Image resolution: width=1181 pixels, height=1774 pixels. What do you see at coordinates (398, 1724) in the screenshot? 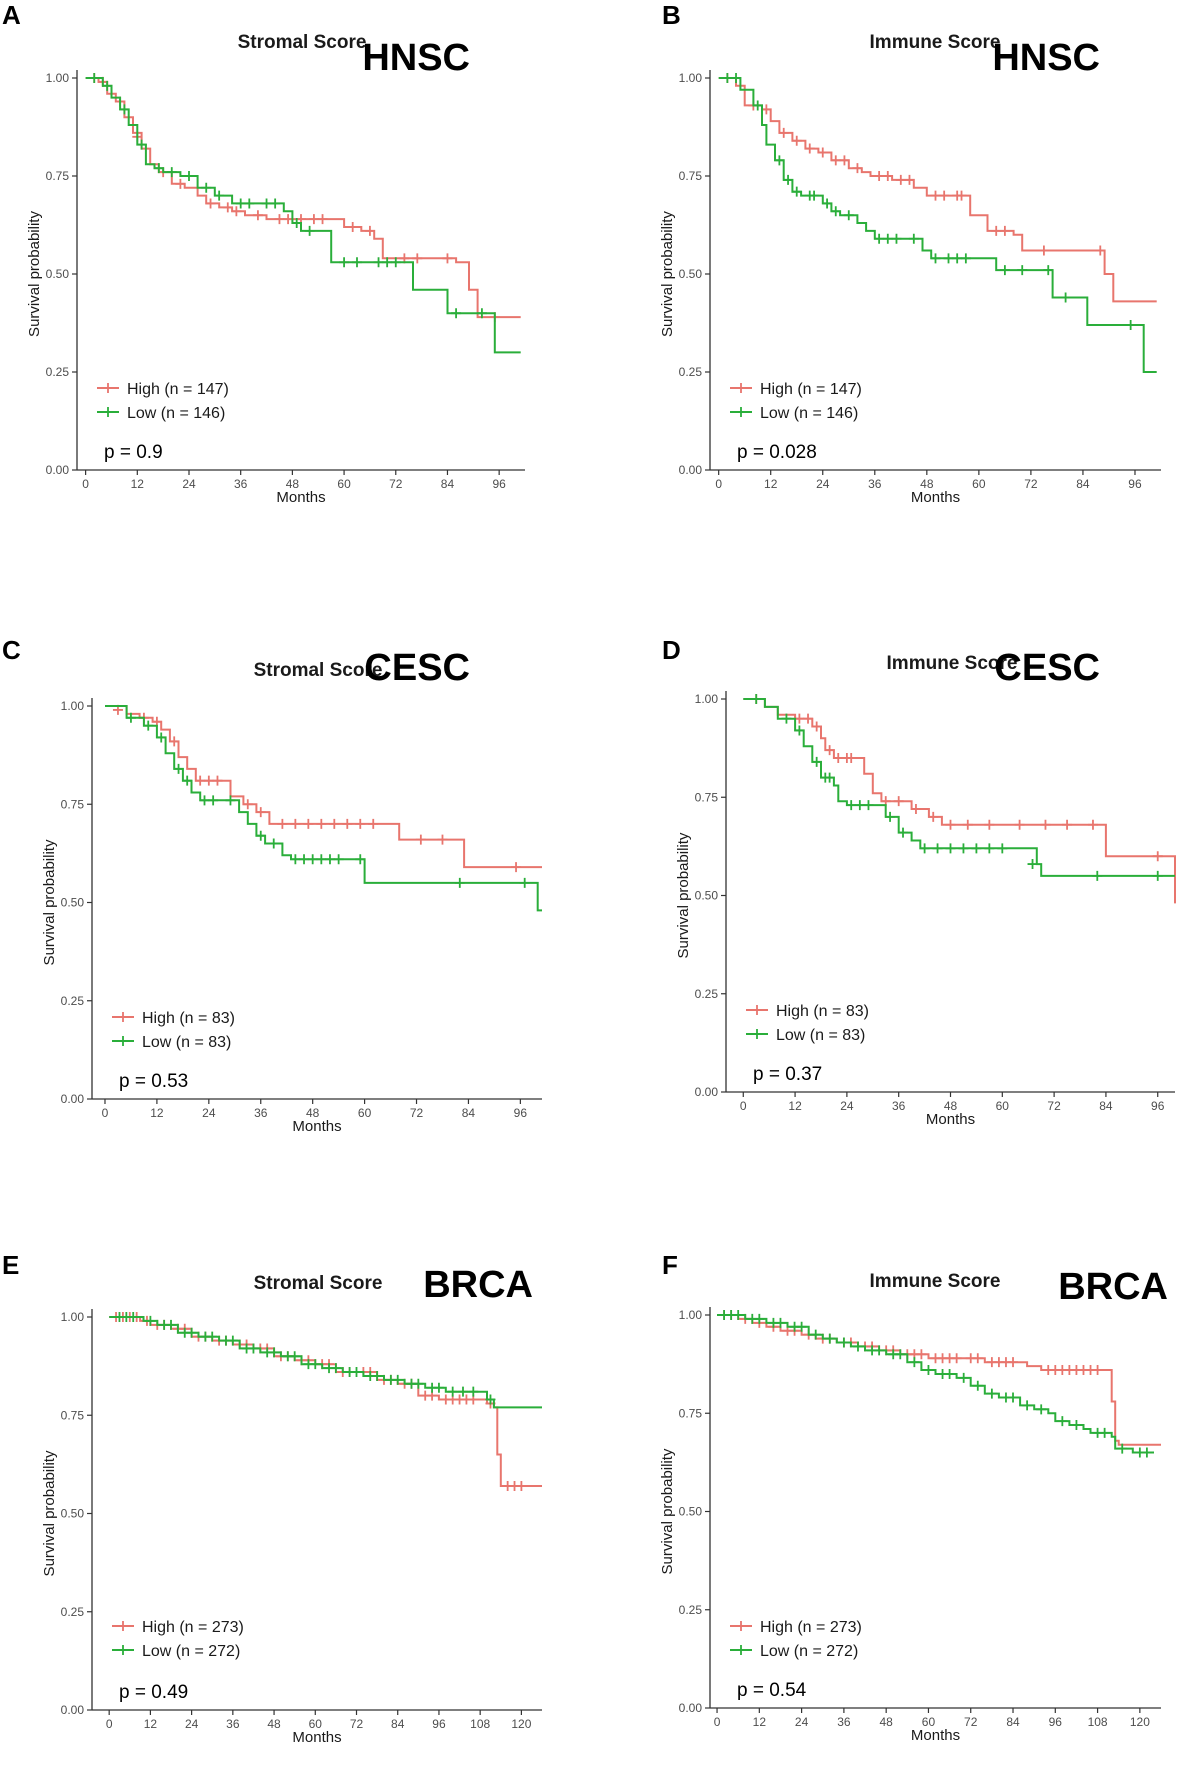
I see `x-tick-label: 84` at bounding box center [398, 1724].